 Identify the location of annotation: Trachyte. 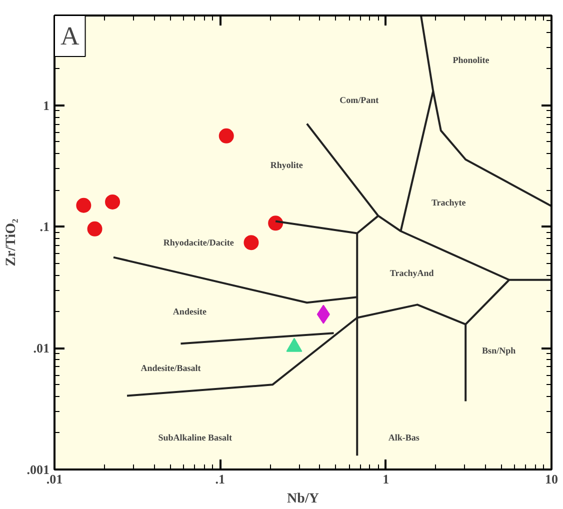
(448, 203).